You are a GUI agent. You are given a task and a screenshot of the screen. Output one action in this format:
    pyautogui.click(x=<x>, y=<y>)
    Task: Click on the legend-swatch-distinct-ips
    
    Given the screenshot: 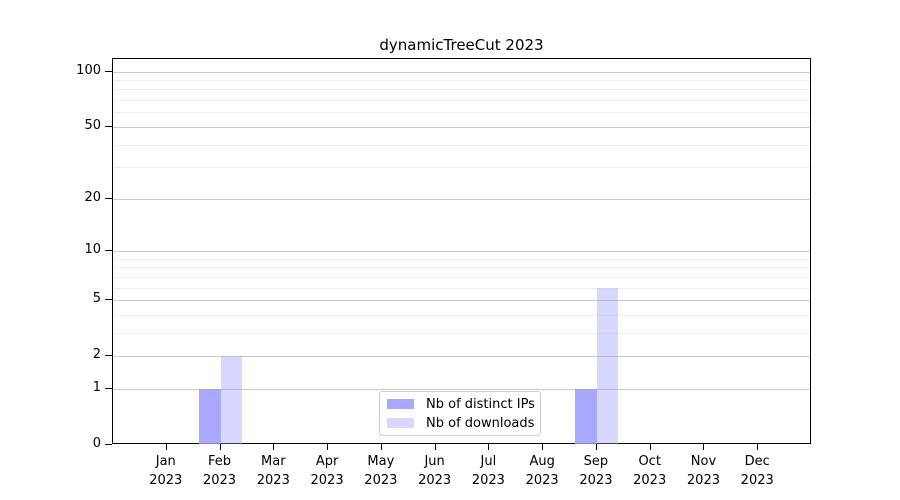 What is the action you would take?
    pyautogui.click(x=400, y=404)
    